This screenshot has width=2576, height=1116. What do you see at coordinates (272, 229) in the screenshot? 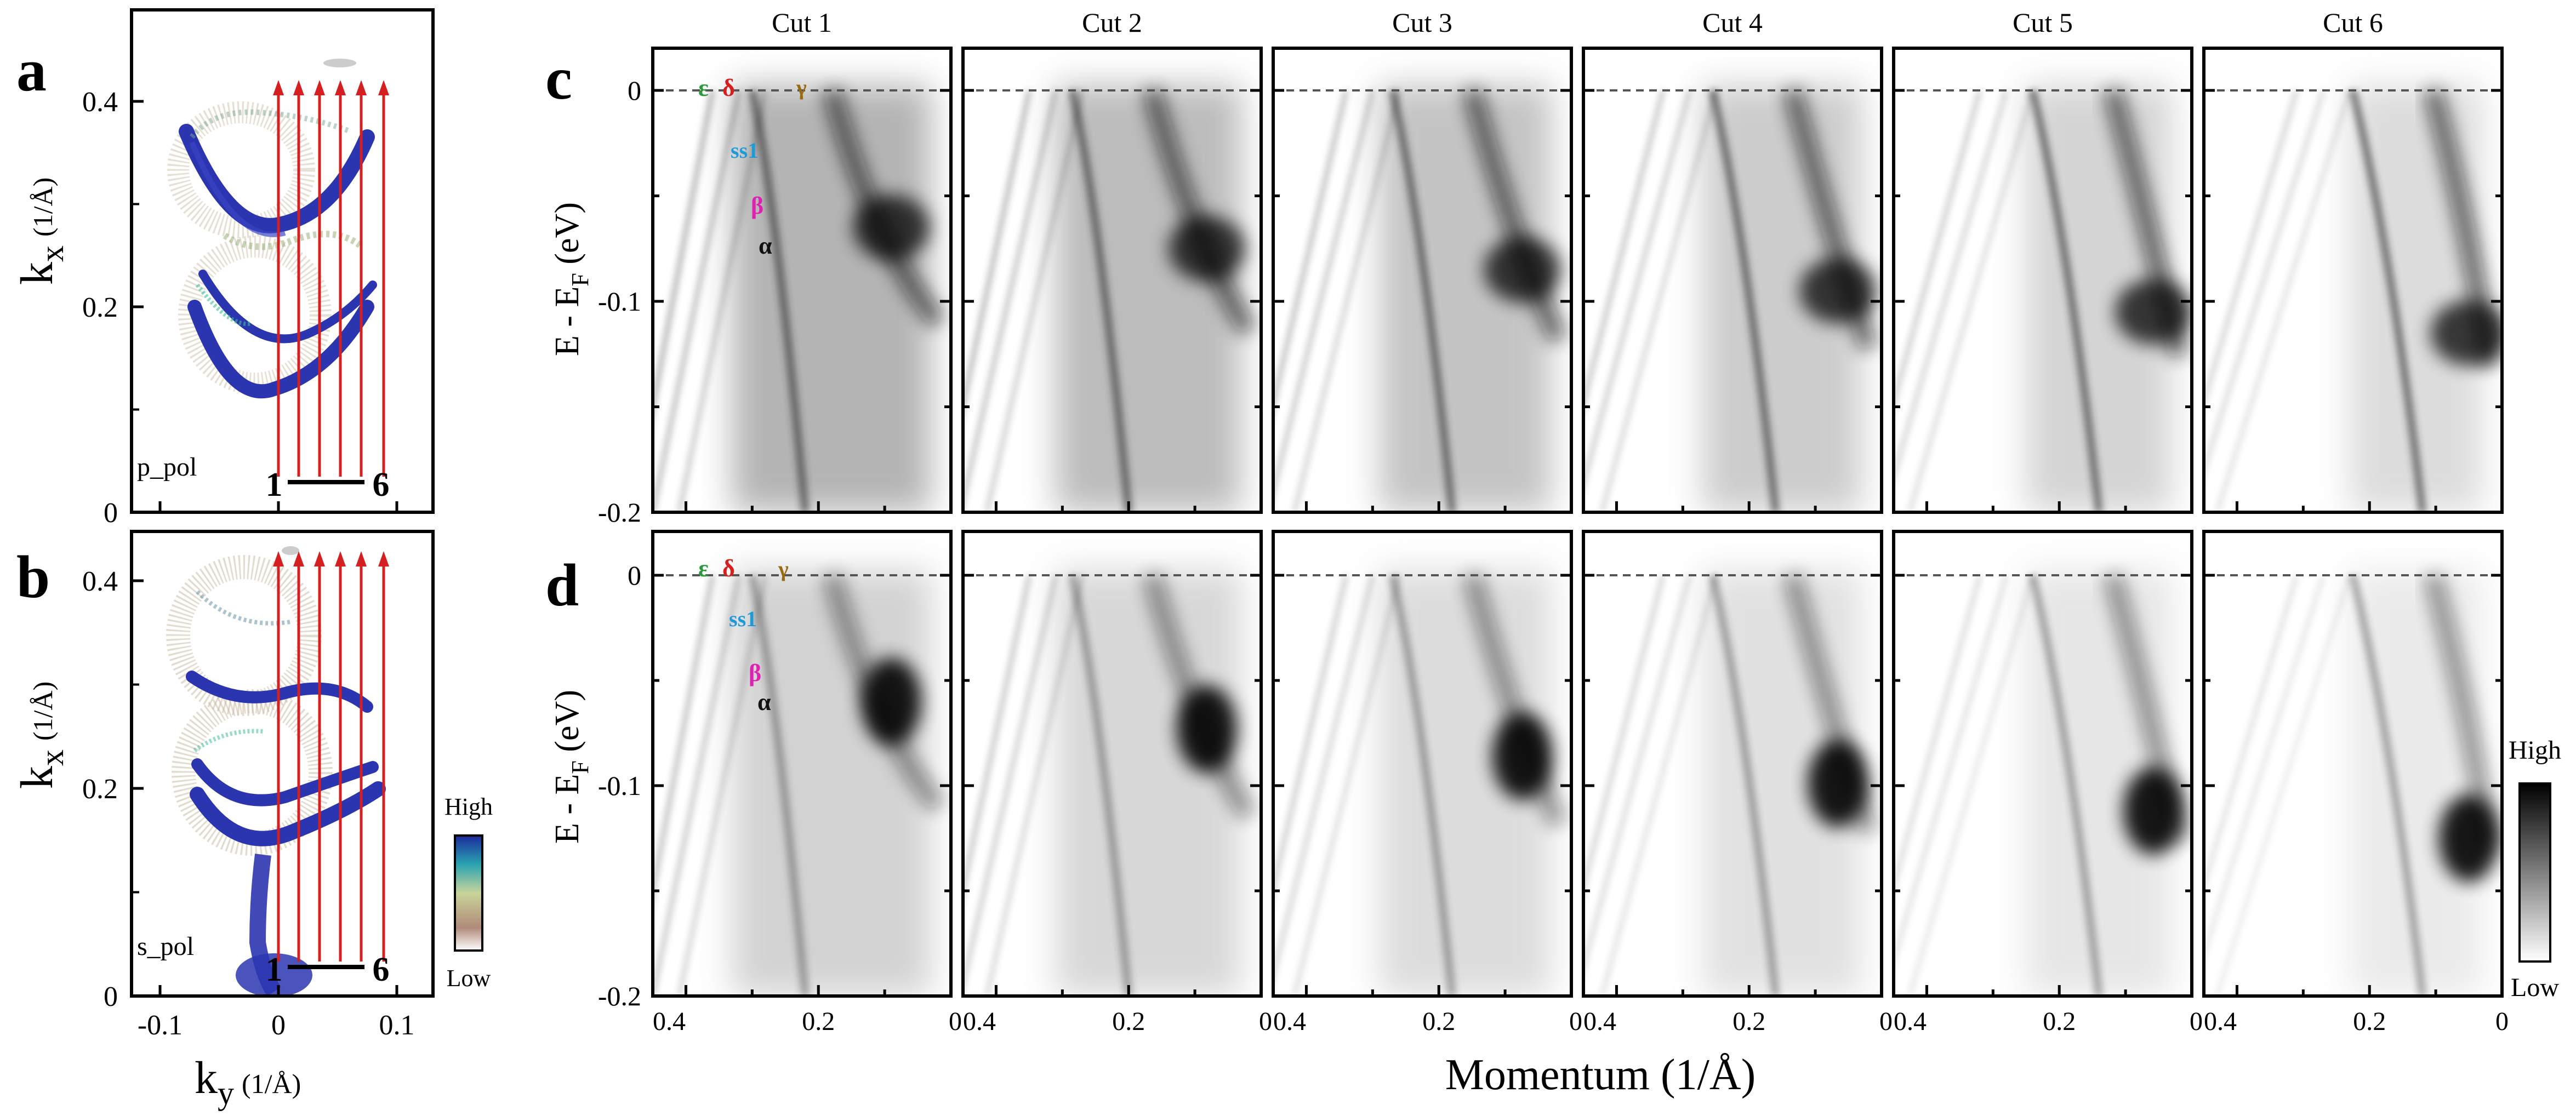
I see `fermi-map-a-intensity` at bounding box center [272, 229].